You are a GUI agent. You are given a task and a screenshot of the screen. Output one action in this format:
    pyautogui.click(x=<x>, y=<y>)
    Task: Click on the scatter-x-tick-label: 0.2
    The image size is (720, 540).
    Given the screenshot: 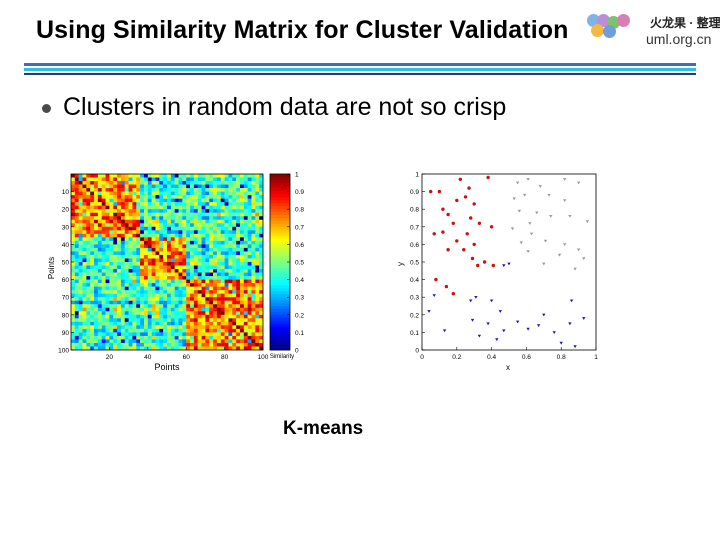 What is the action you would take?
    pyautogui.click(x=456, y=357)
    